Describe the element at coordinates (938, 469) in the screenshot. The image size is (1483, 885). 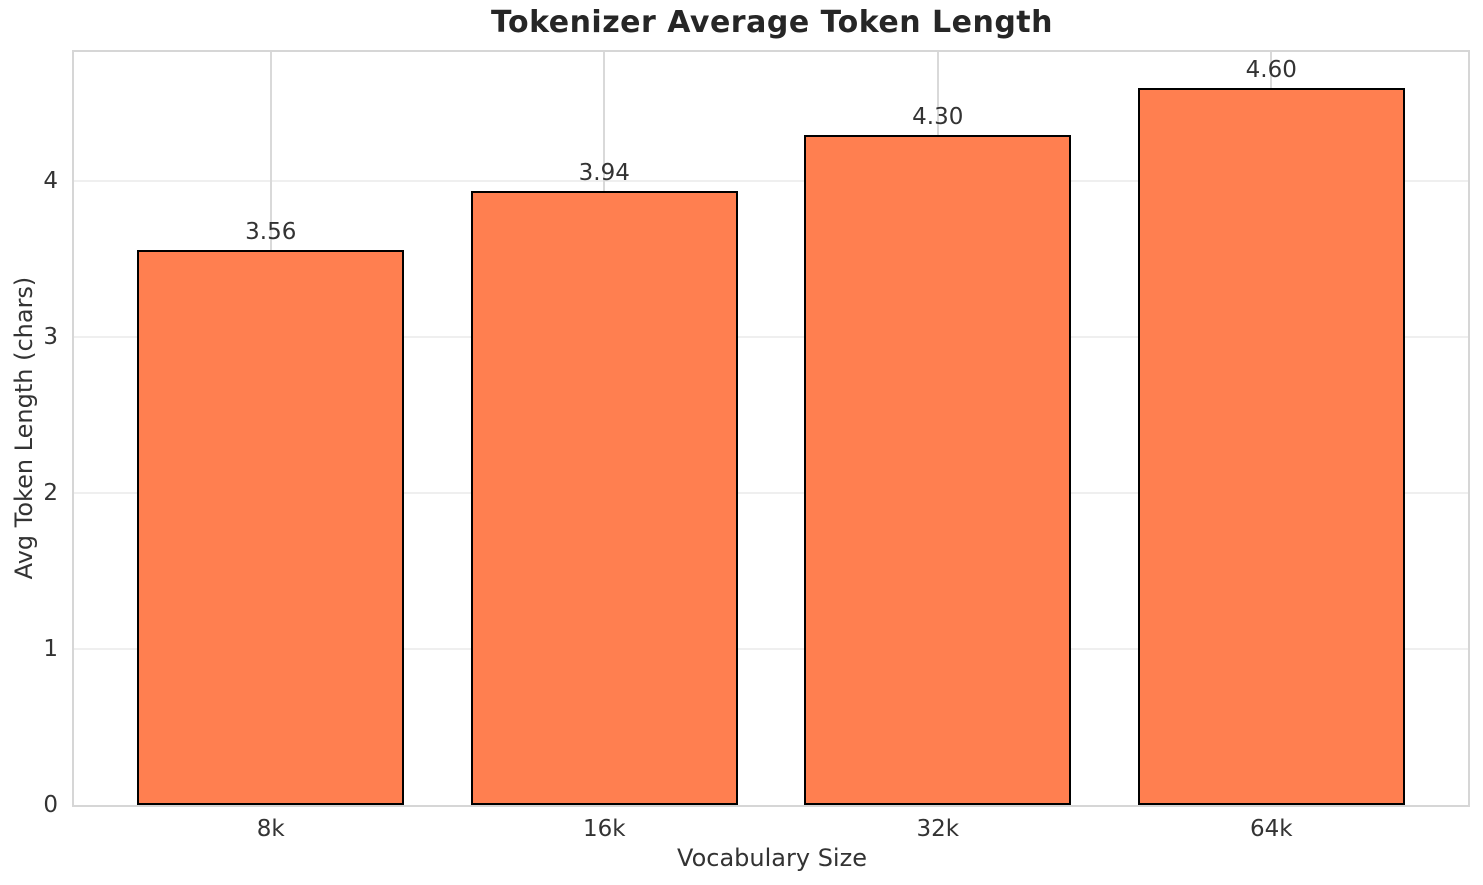
I see `bar-32k` at that location.